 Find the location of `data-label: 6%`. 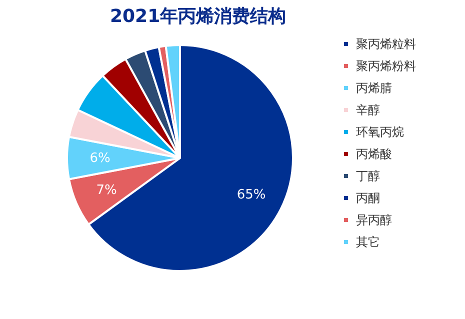

data-label: 6% is located at coordinates (100, 158).